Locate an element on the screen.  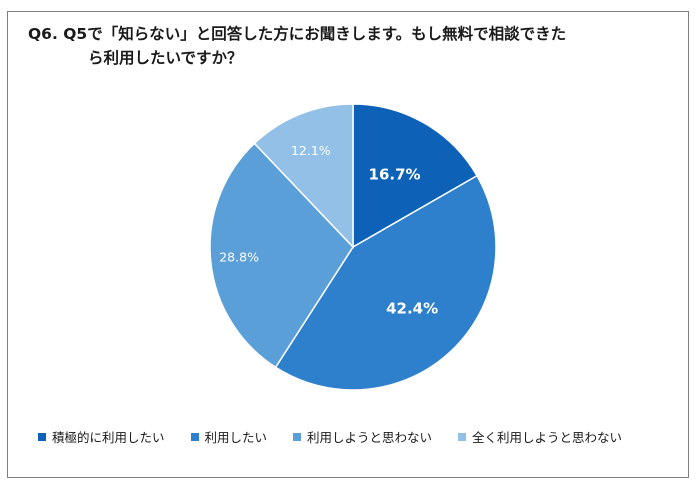
legend-label-3: 利用しようと思わない is located at coordinates (370, 437).